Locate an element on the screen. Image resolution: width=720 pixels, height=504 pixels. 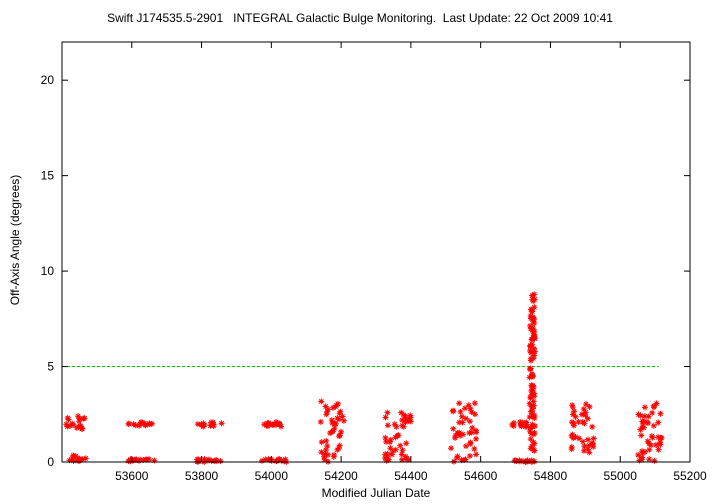
x-tick-label: 55000 is located at coordinates (621, 476).